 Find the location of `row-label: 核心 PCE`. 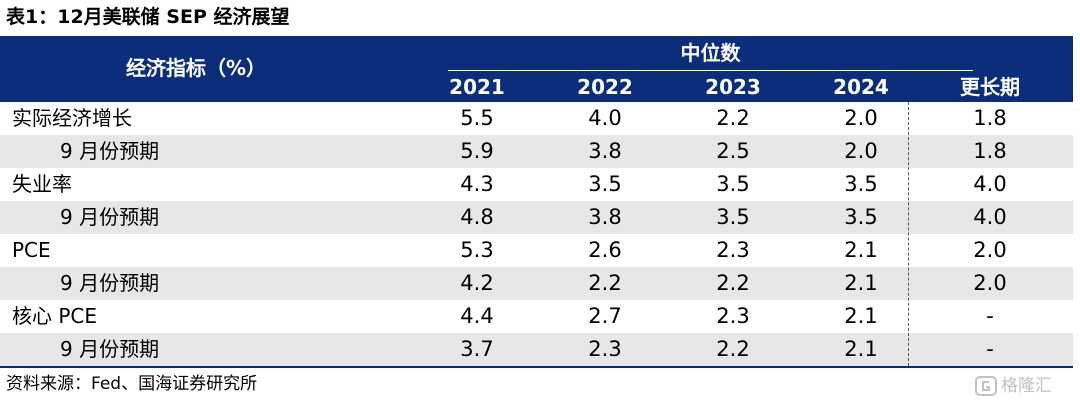

row-label: 核心 PCE is located at coordinates (55, 316).